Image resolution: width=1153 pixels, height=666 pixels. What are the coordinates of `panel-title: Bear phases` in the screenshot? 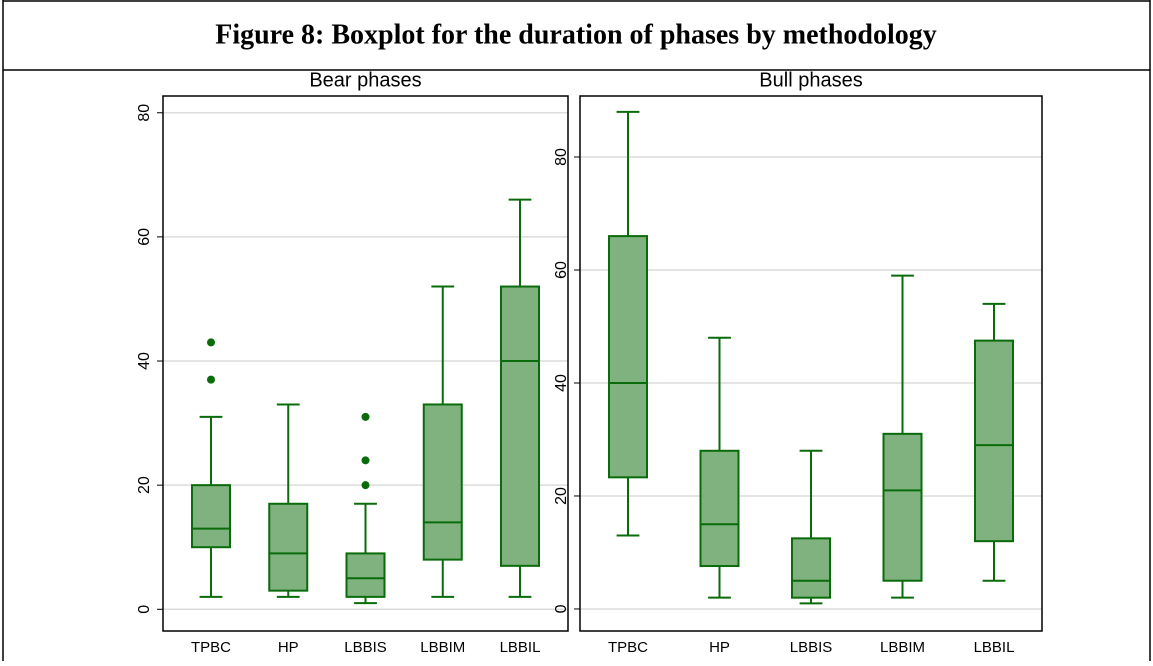 It's located at (365, 80).